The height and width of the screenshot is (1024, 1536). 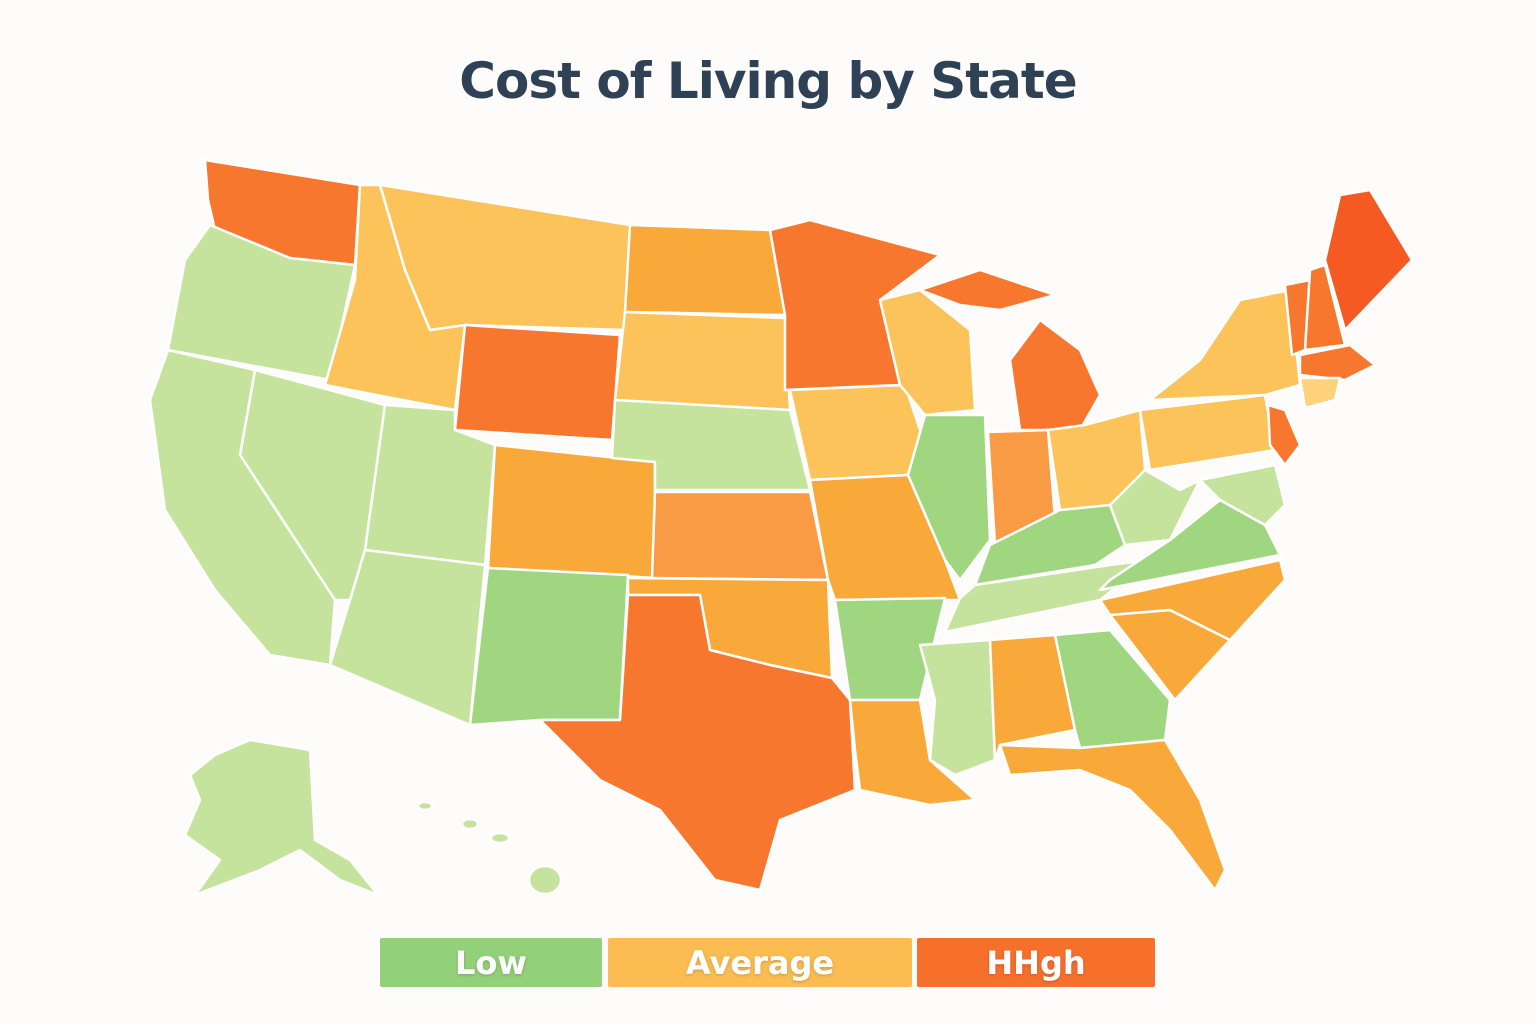 I want to click on map-title: Cost of Living by State, so click(x=768, y=81).